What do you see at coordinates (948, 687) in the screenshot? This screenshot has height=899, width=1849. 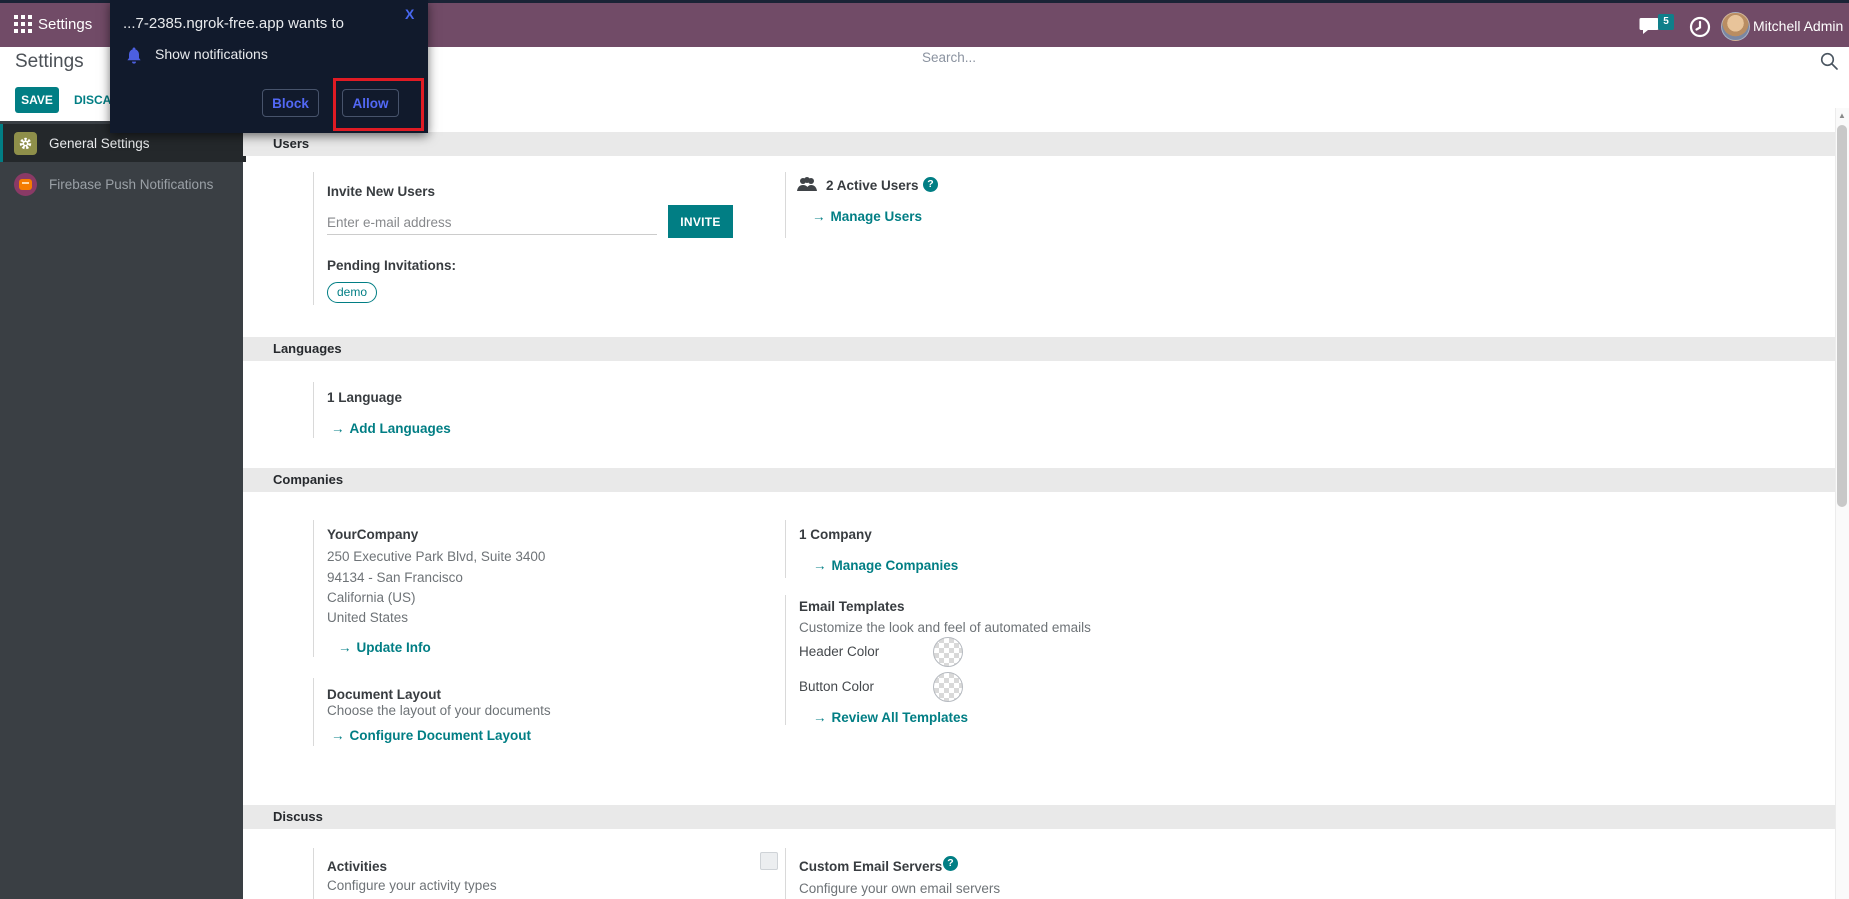 I see `button-color-swatch` at bounding box center [948, 687].